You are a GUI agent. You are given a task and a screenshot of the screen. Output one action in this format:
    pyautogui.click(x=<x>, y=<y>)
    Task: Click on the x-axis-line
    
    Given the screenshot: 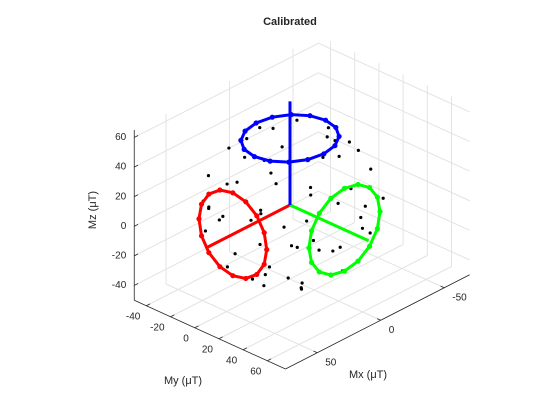 What is the action you would take?
    pyautogui.click(x=377, y=322)
    